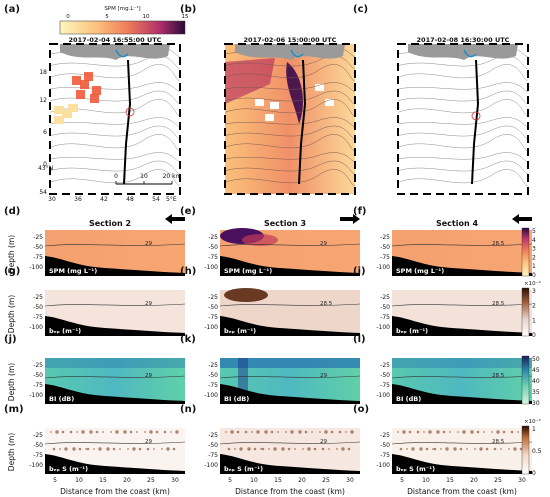 The image size is (550, 497). I want to click on map-ytick: 6, so click(45, 132).